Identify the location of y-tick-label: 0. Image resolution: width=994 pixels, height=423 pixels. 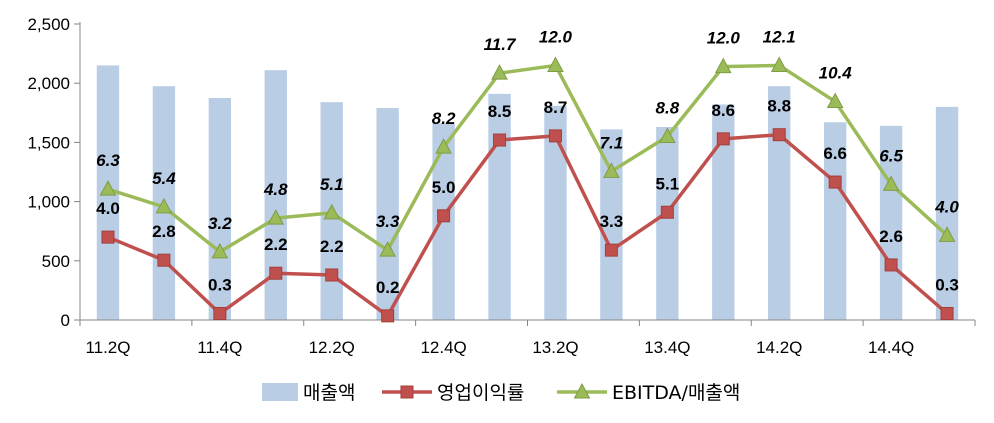
(65, 320).